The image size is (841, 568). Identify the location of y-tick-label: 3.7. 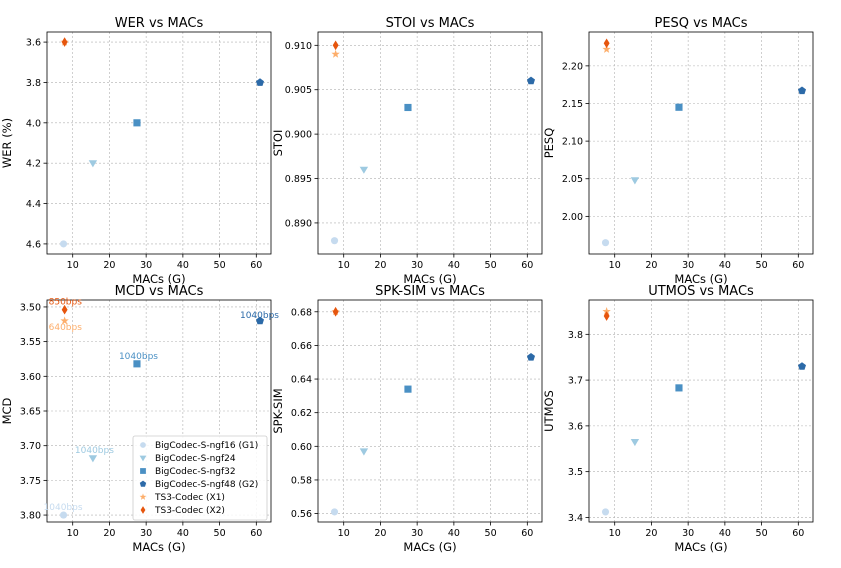
(575, 381).